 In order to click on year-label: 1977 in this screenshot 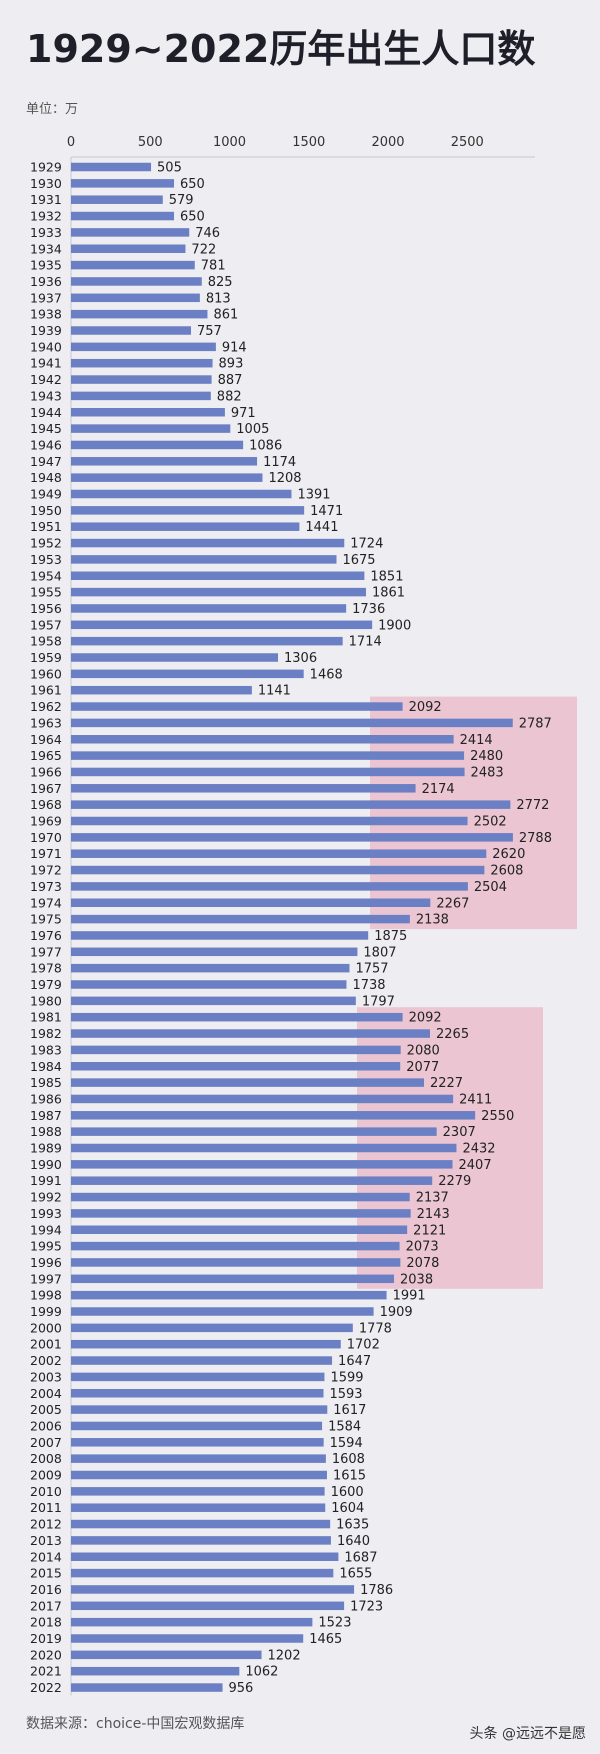, I will do `click(46, 951)`.